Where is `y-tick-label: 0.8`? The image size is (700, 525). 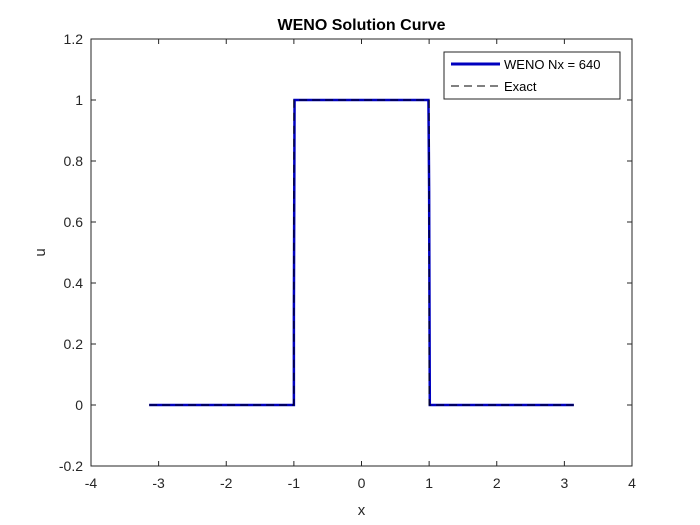 y-tick-label: 0.8 is located at coordinates (74, 161).